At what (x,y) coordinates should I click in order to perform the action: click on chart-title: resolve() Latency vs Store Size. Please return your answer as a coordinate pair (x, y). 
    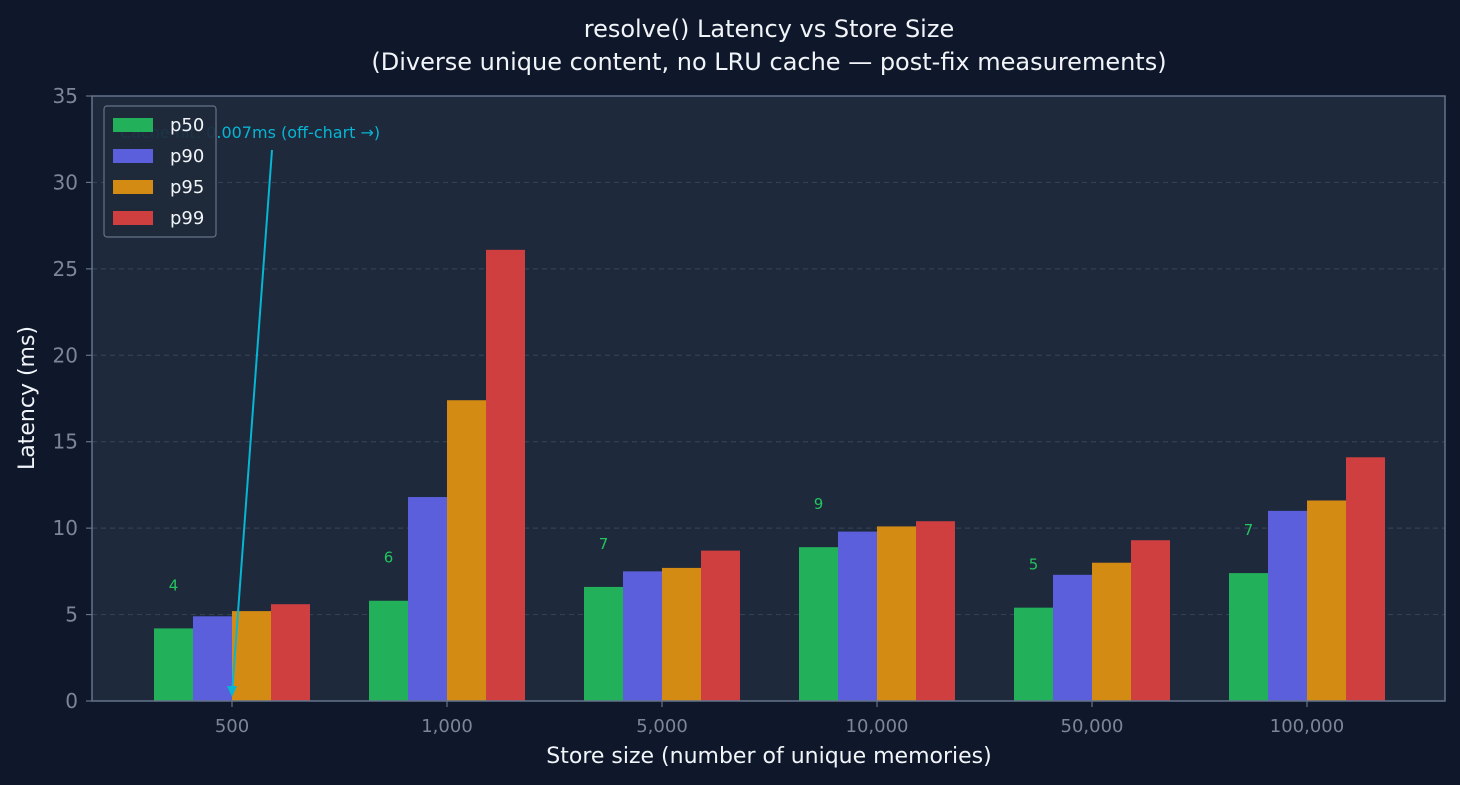
    Looking at the image, I should click on (769, 29).